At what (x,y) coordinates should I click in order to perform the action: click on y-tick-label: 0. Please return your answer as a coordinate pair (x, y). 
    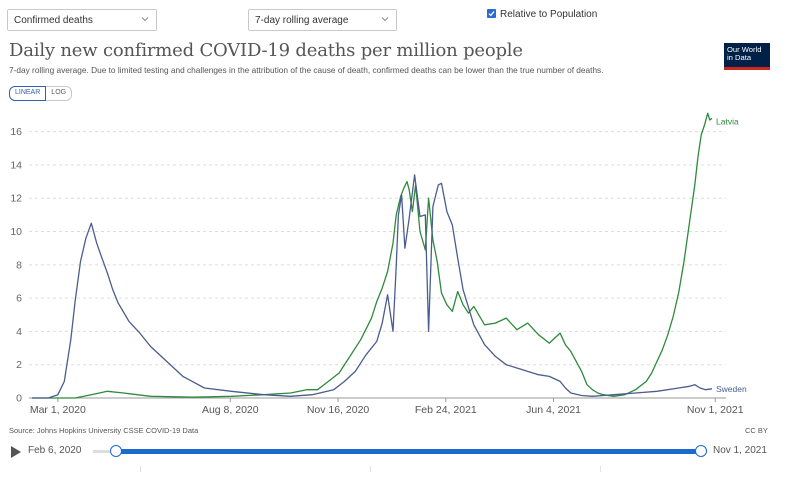
    Looking at the image, I should click on (19, 399).